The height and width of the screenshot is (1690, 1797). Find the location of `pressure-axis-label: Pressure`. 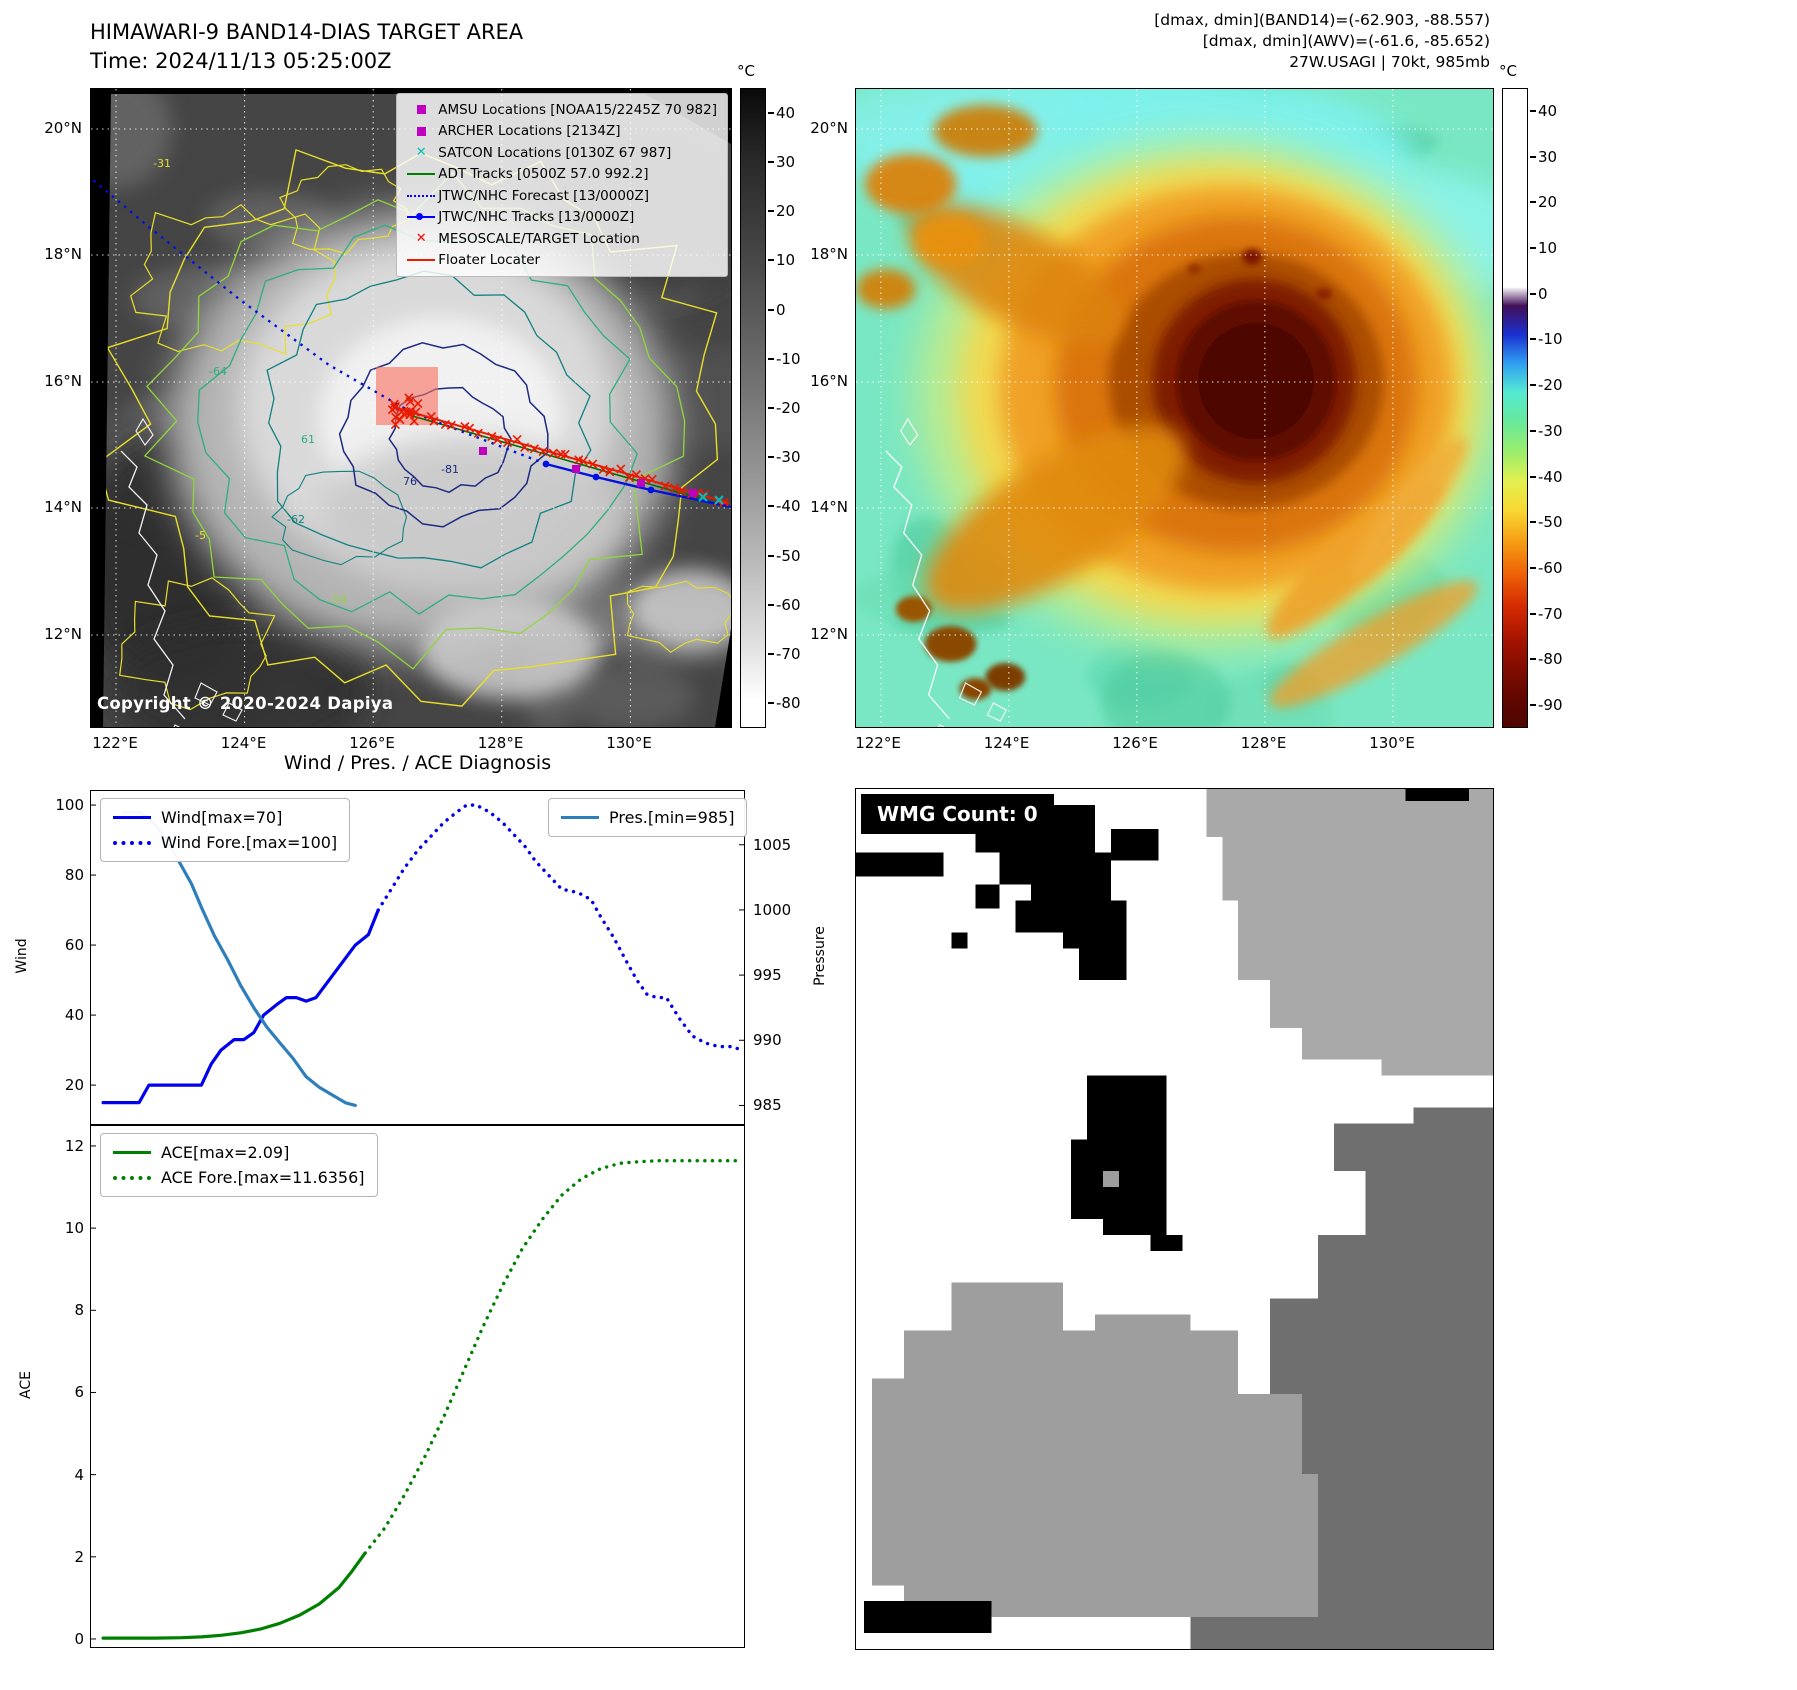

pressure-axis-label: Pressure is located at coordinates (820, 956).